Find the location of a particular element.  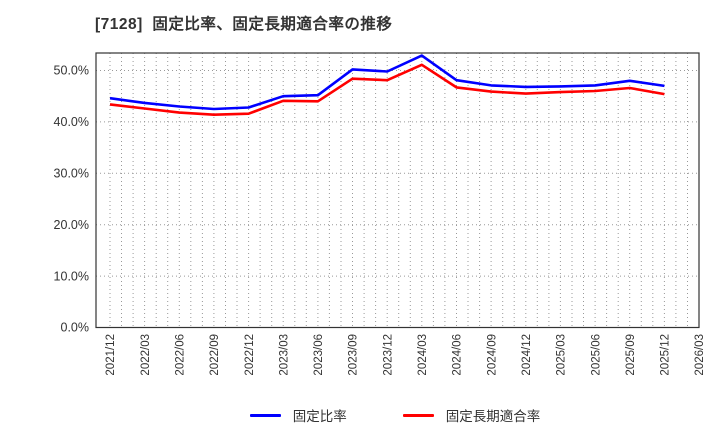

x-tick-label: 2025/03 is located at coordinates (562, 355).